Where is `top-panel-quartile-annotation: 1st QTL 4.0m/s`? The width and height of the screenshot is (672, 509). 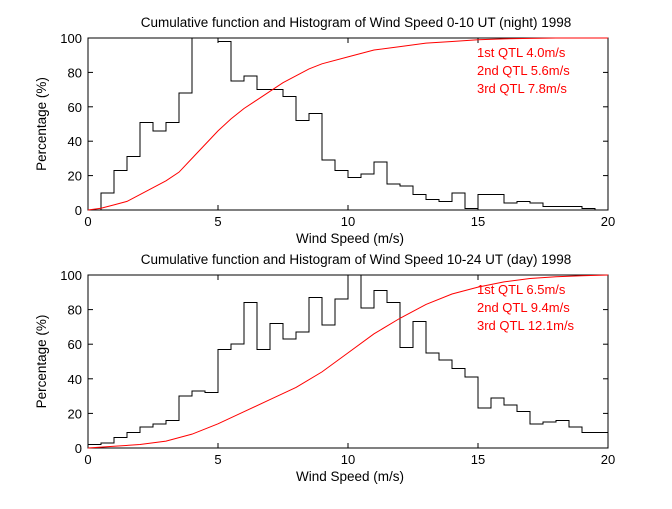 top-panel-quartile-annotation: 1st QTL 4.0m/s is located at coordinates (521, 52).